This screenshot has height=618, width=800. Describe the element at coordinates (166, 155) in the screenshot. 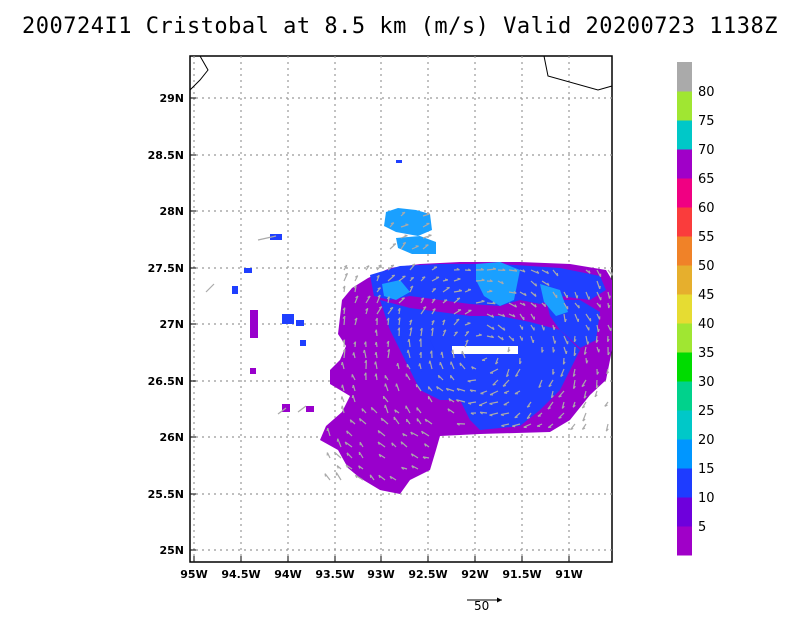

I see `lat-tick-label: 28.5N` at that location.